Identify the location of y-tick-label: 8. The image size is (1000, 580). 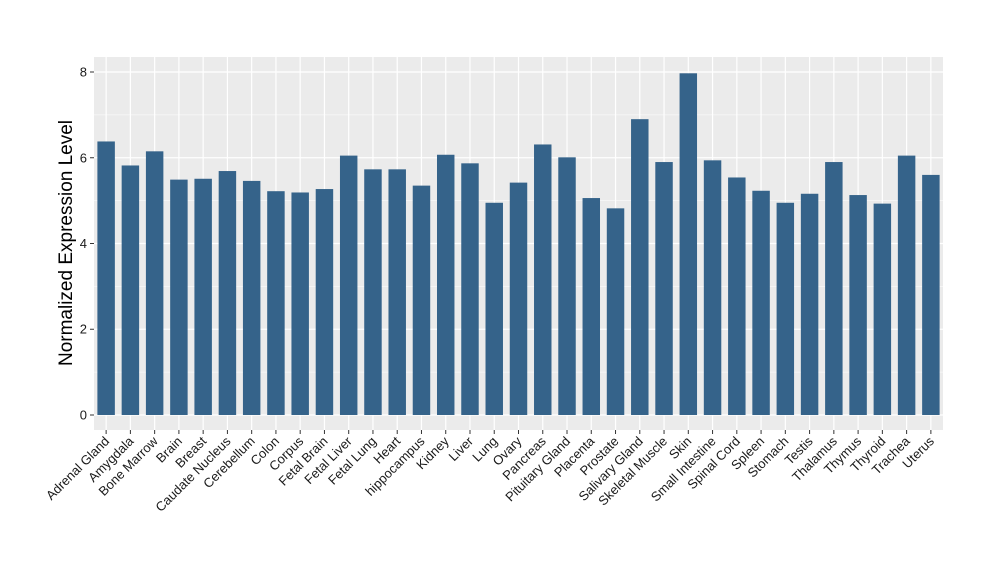
(83, 72).